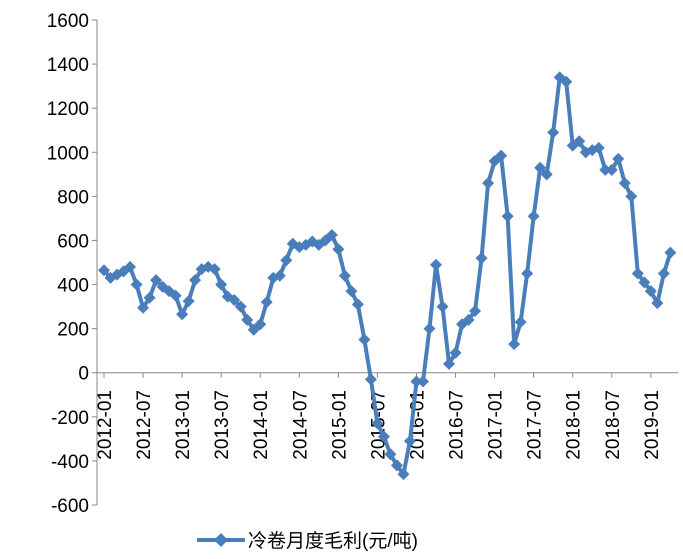  What do you see at coordinates (535, 425) in the screenshot?
I see `x-tick-label: 2017-07` at bounding box center [535, 425].